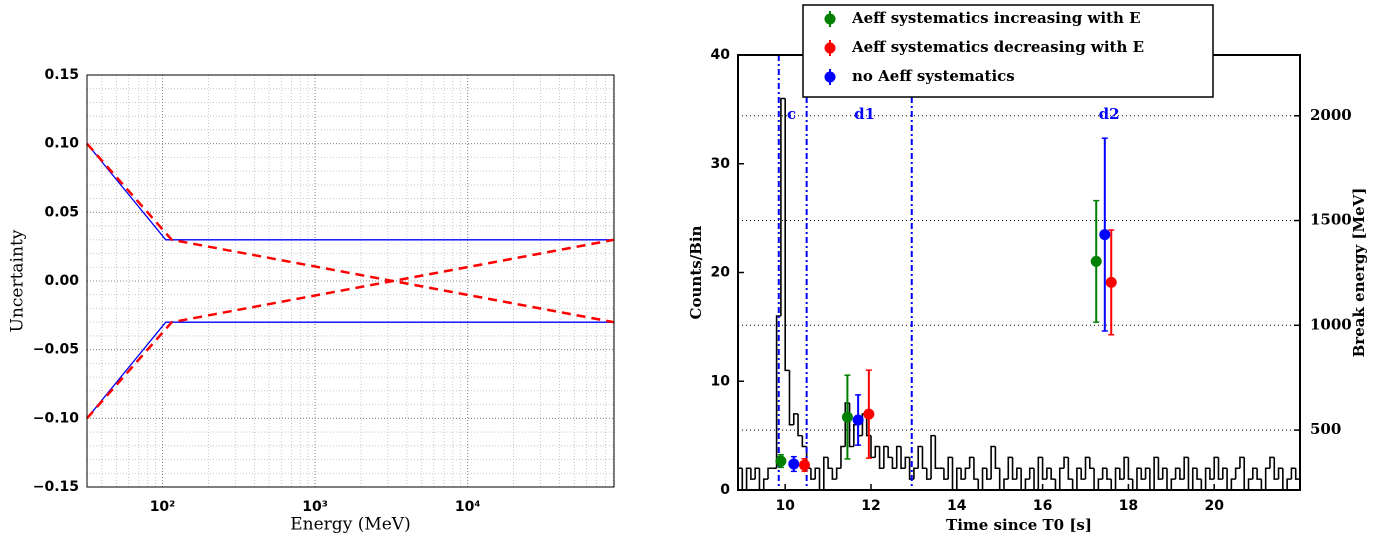  Describe the element at coordinates (721, 381) in the screenshot. I see `y-tick-label: 10` at that location.